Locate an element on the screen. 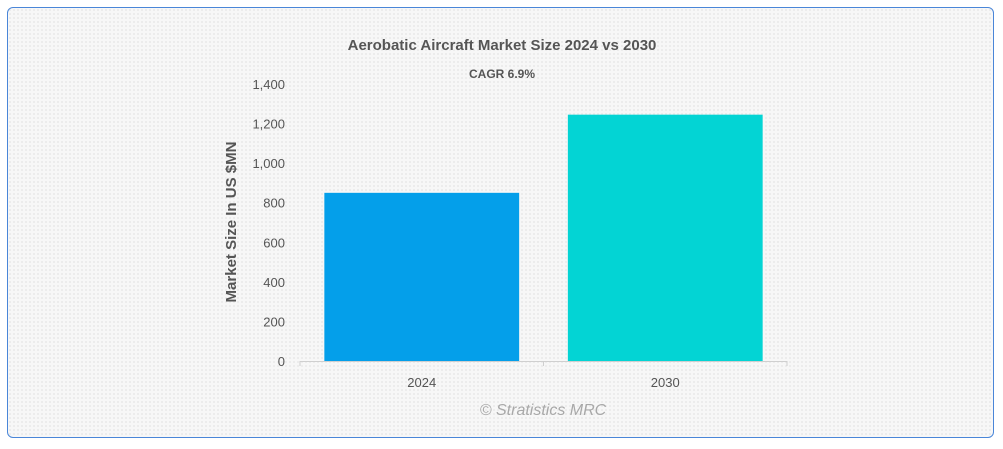 This screenshot has width=1003, height=449. y-axis-ticks: 0 200 400 600 800 1,000 1,200 1,400 is located at coordinates (268, 223).